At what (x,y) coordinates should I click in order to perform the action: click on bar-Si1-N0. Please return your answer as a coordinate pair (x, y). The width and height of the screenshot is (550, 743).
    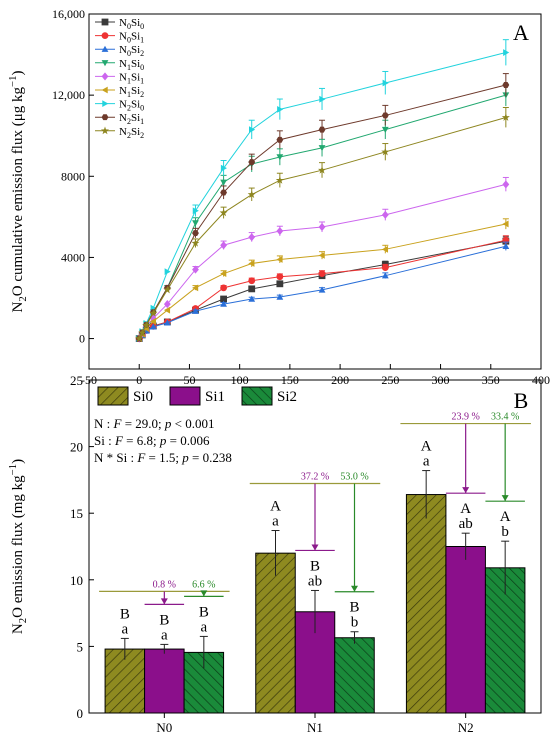
    Looking at the image, I should click on (164, 681).